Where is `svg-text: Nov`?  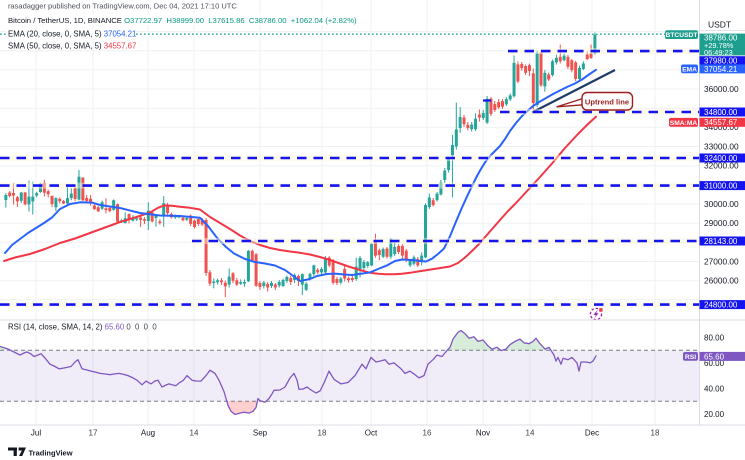
svg-text: Nov is located at coordinates (483, 433).